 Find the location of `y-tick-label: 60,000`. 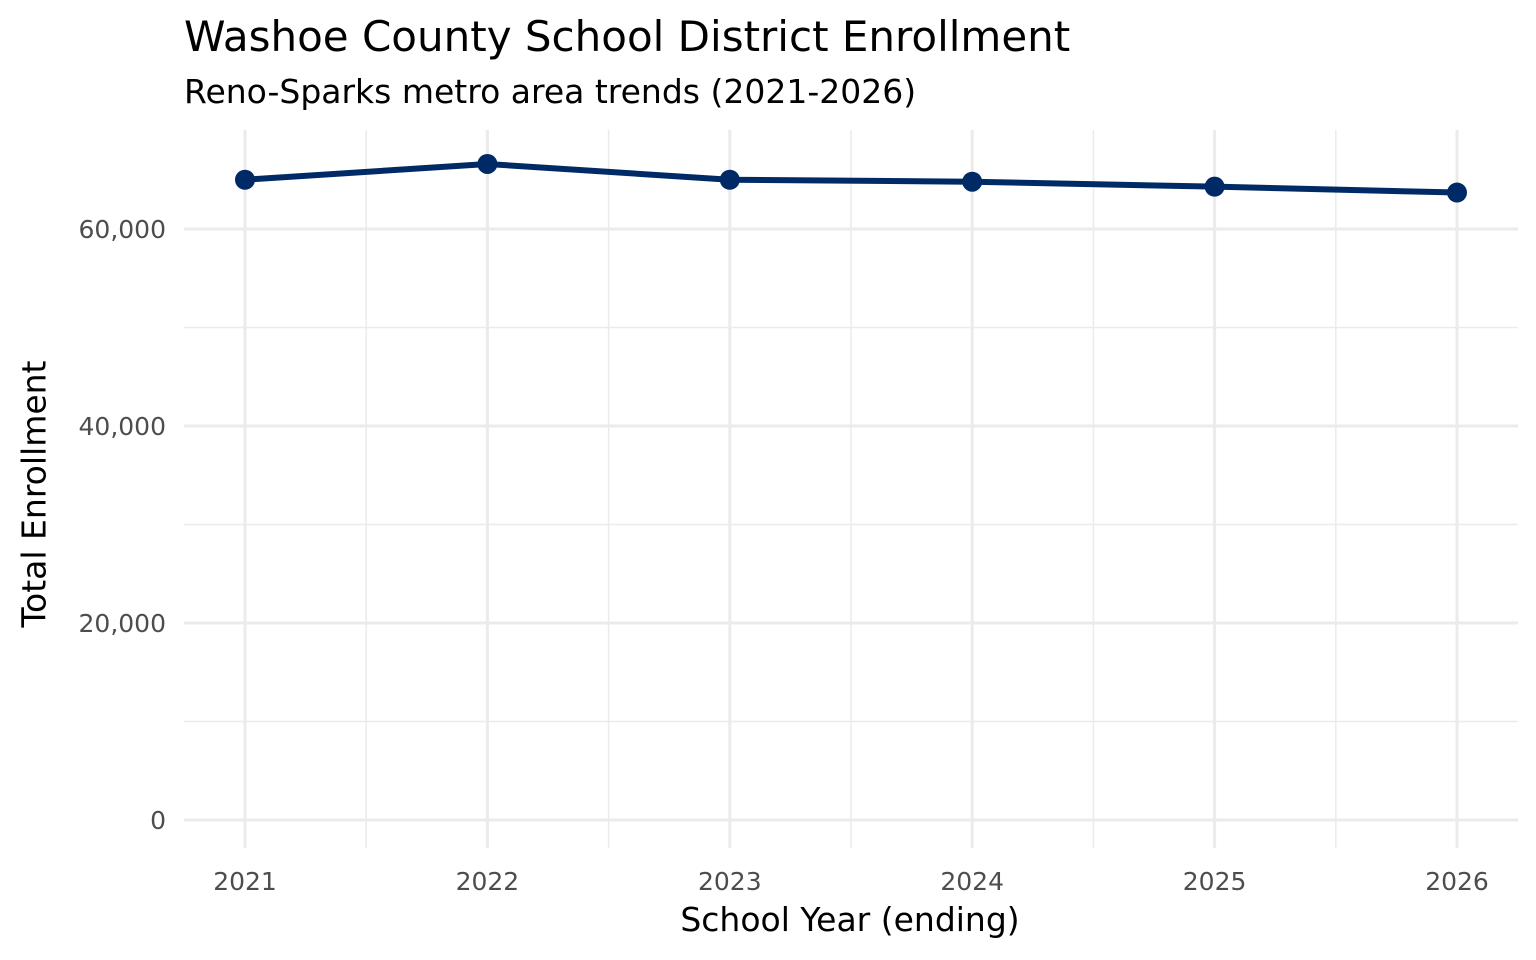

y-tick-label: 60,000 is located at coordinates (122, 229).